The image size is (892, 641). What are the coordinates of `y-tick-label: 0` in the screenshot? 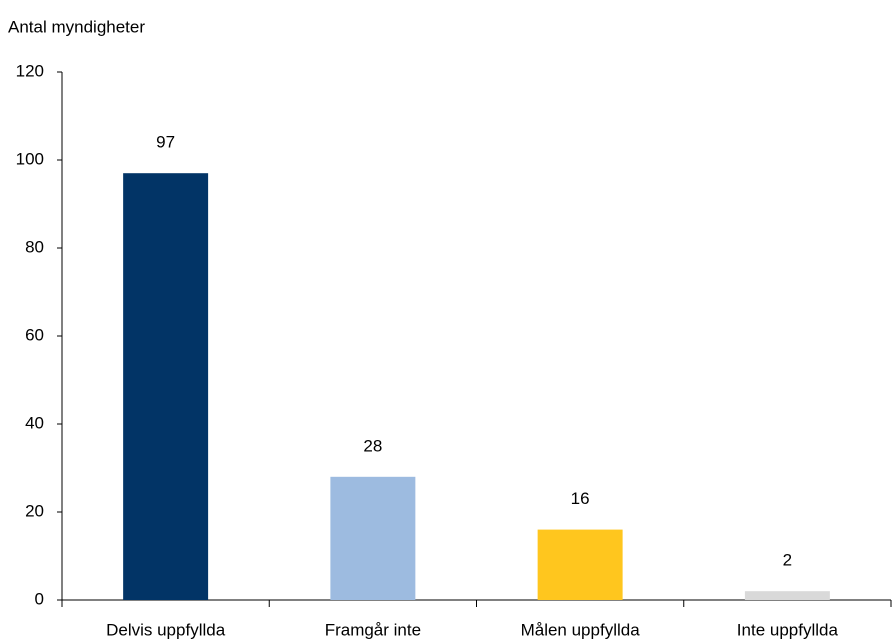 It's located at (39, 598).